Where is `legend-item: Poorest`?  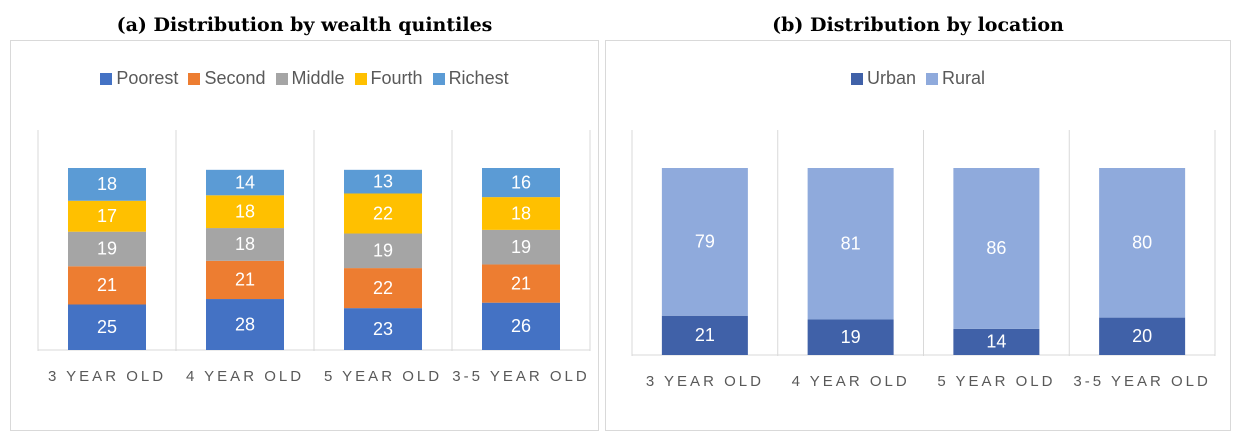 legend-item: Poorest is located at coordinates (139, 78).